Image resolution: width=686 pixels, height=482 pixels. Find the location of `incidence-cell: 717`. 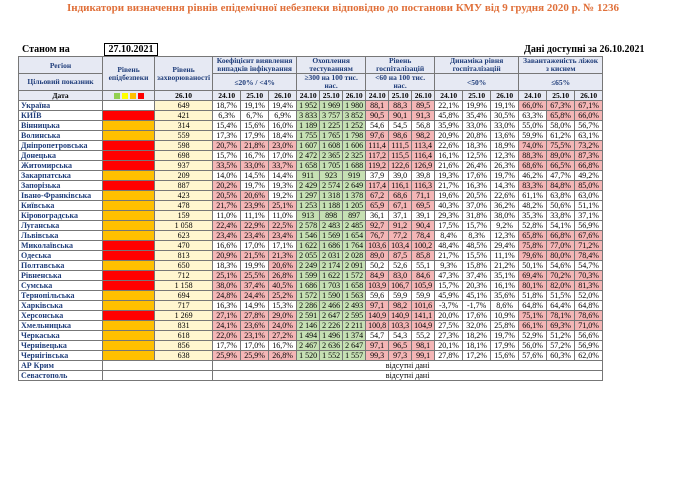

incidence-cell: 717 is located at coordinates (183, 305).